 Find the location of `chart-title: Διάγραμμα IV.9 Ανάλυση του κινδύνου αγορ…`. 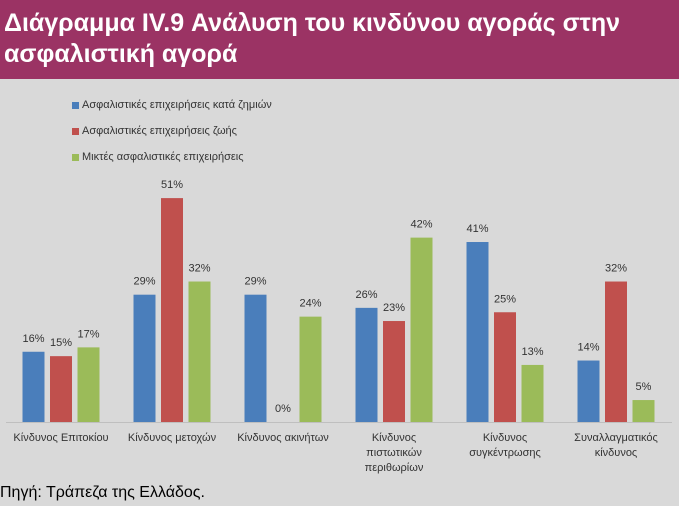

chart-title: Διάγραμμα IV.9 Ανάλυση του κινδύνου αγορ… is located at coordinates (312, 38).